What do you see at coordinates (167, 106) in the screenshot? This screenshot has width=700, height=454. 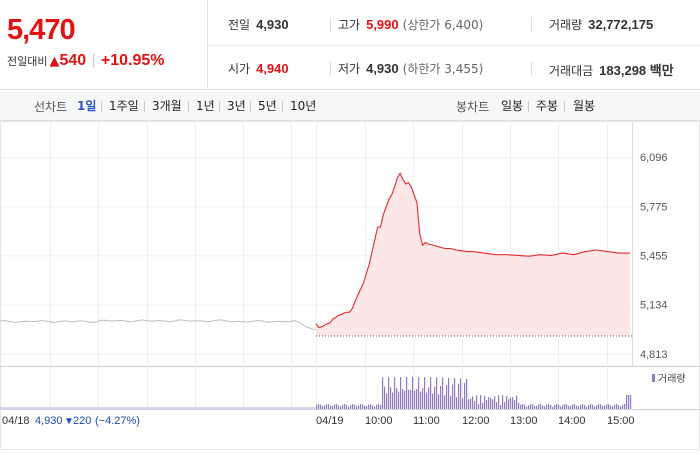 I see `tab-3m: 3개월` at bounding box center [167, 106].